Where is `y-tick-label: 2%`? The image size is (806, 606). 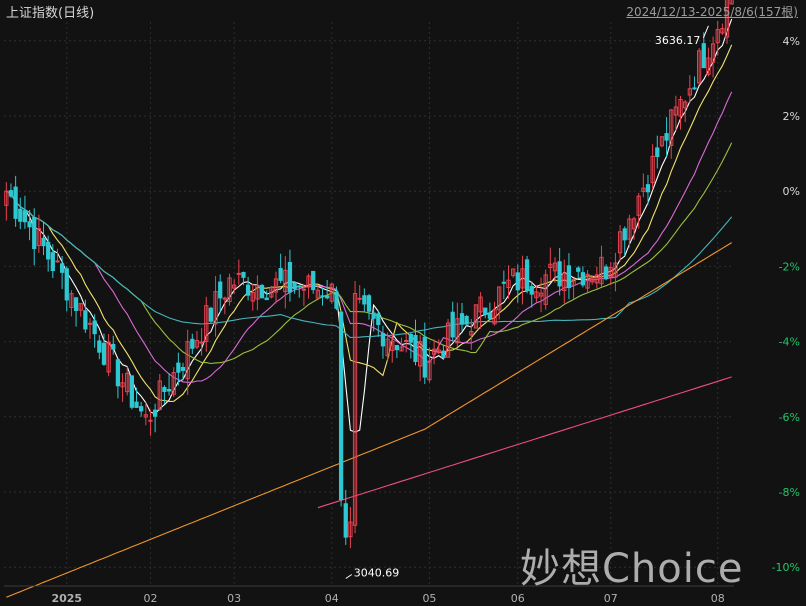 y-tick-label: 2% is located at coordinates (791, 116).